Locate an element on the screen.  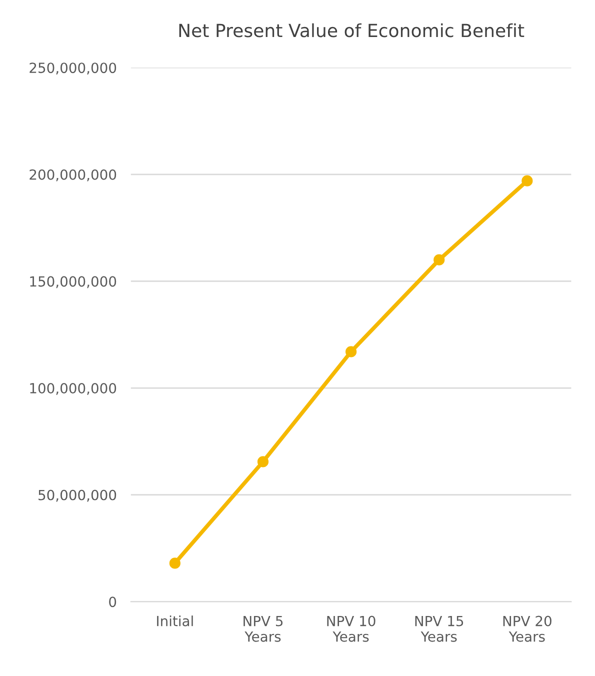
x-tick-label: NPV 15 Years is located at coordinates (439, 629).